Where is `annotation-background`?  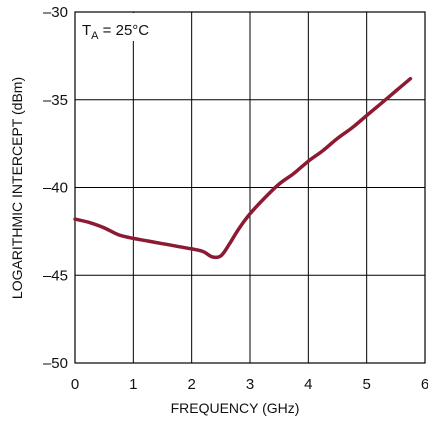
annotation-background is located at coordinates (116, 27).